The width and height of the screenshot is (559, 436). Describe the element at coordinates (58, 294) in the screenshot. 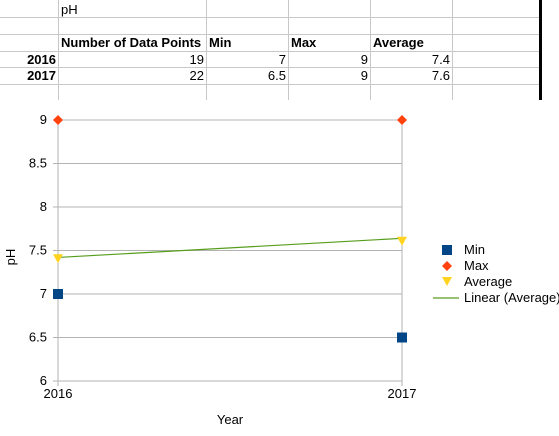

I see `min-point-2016` at that location.